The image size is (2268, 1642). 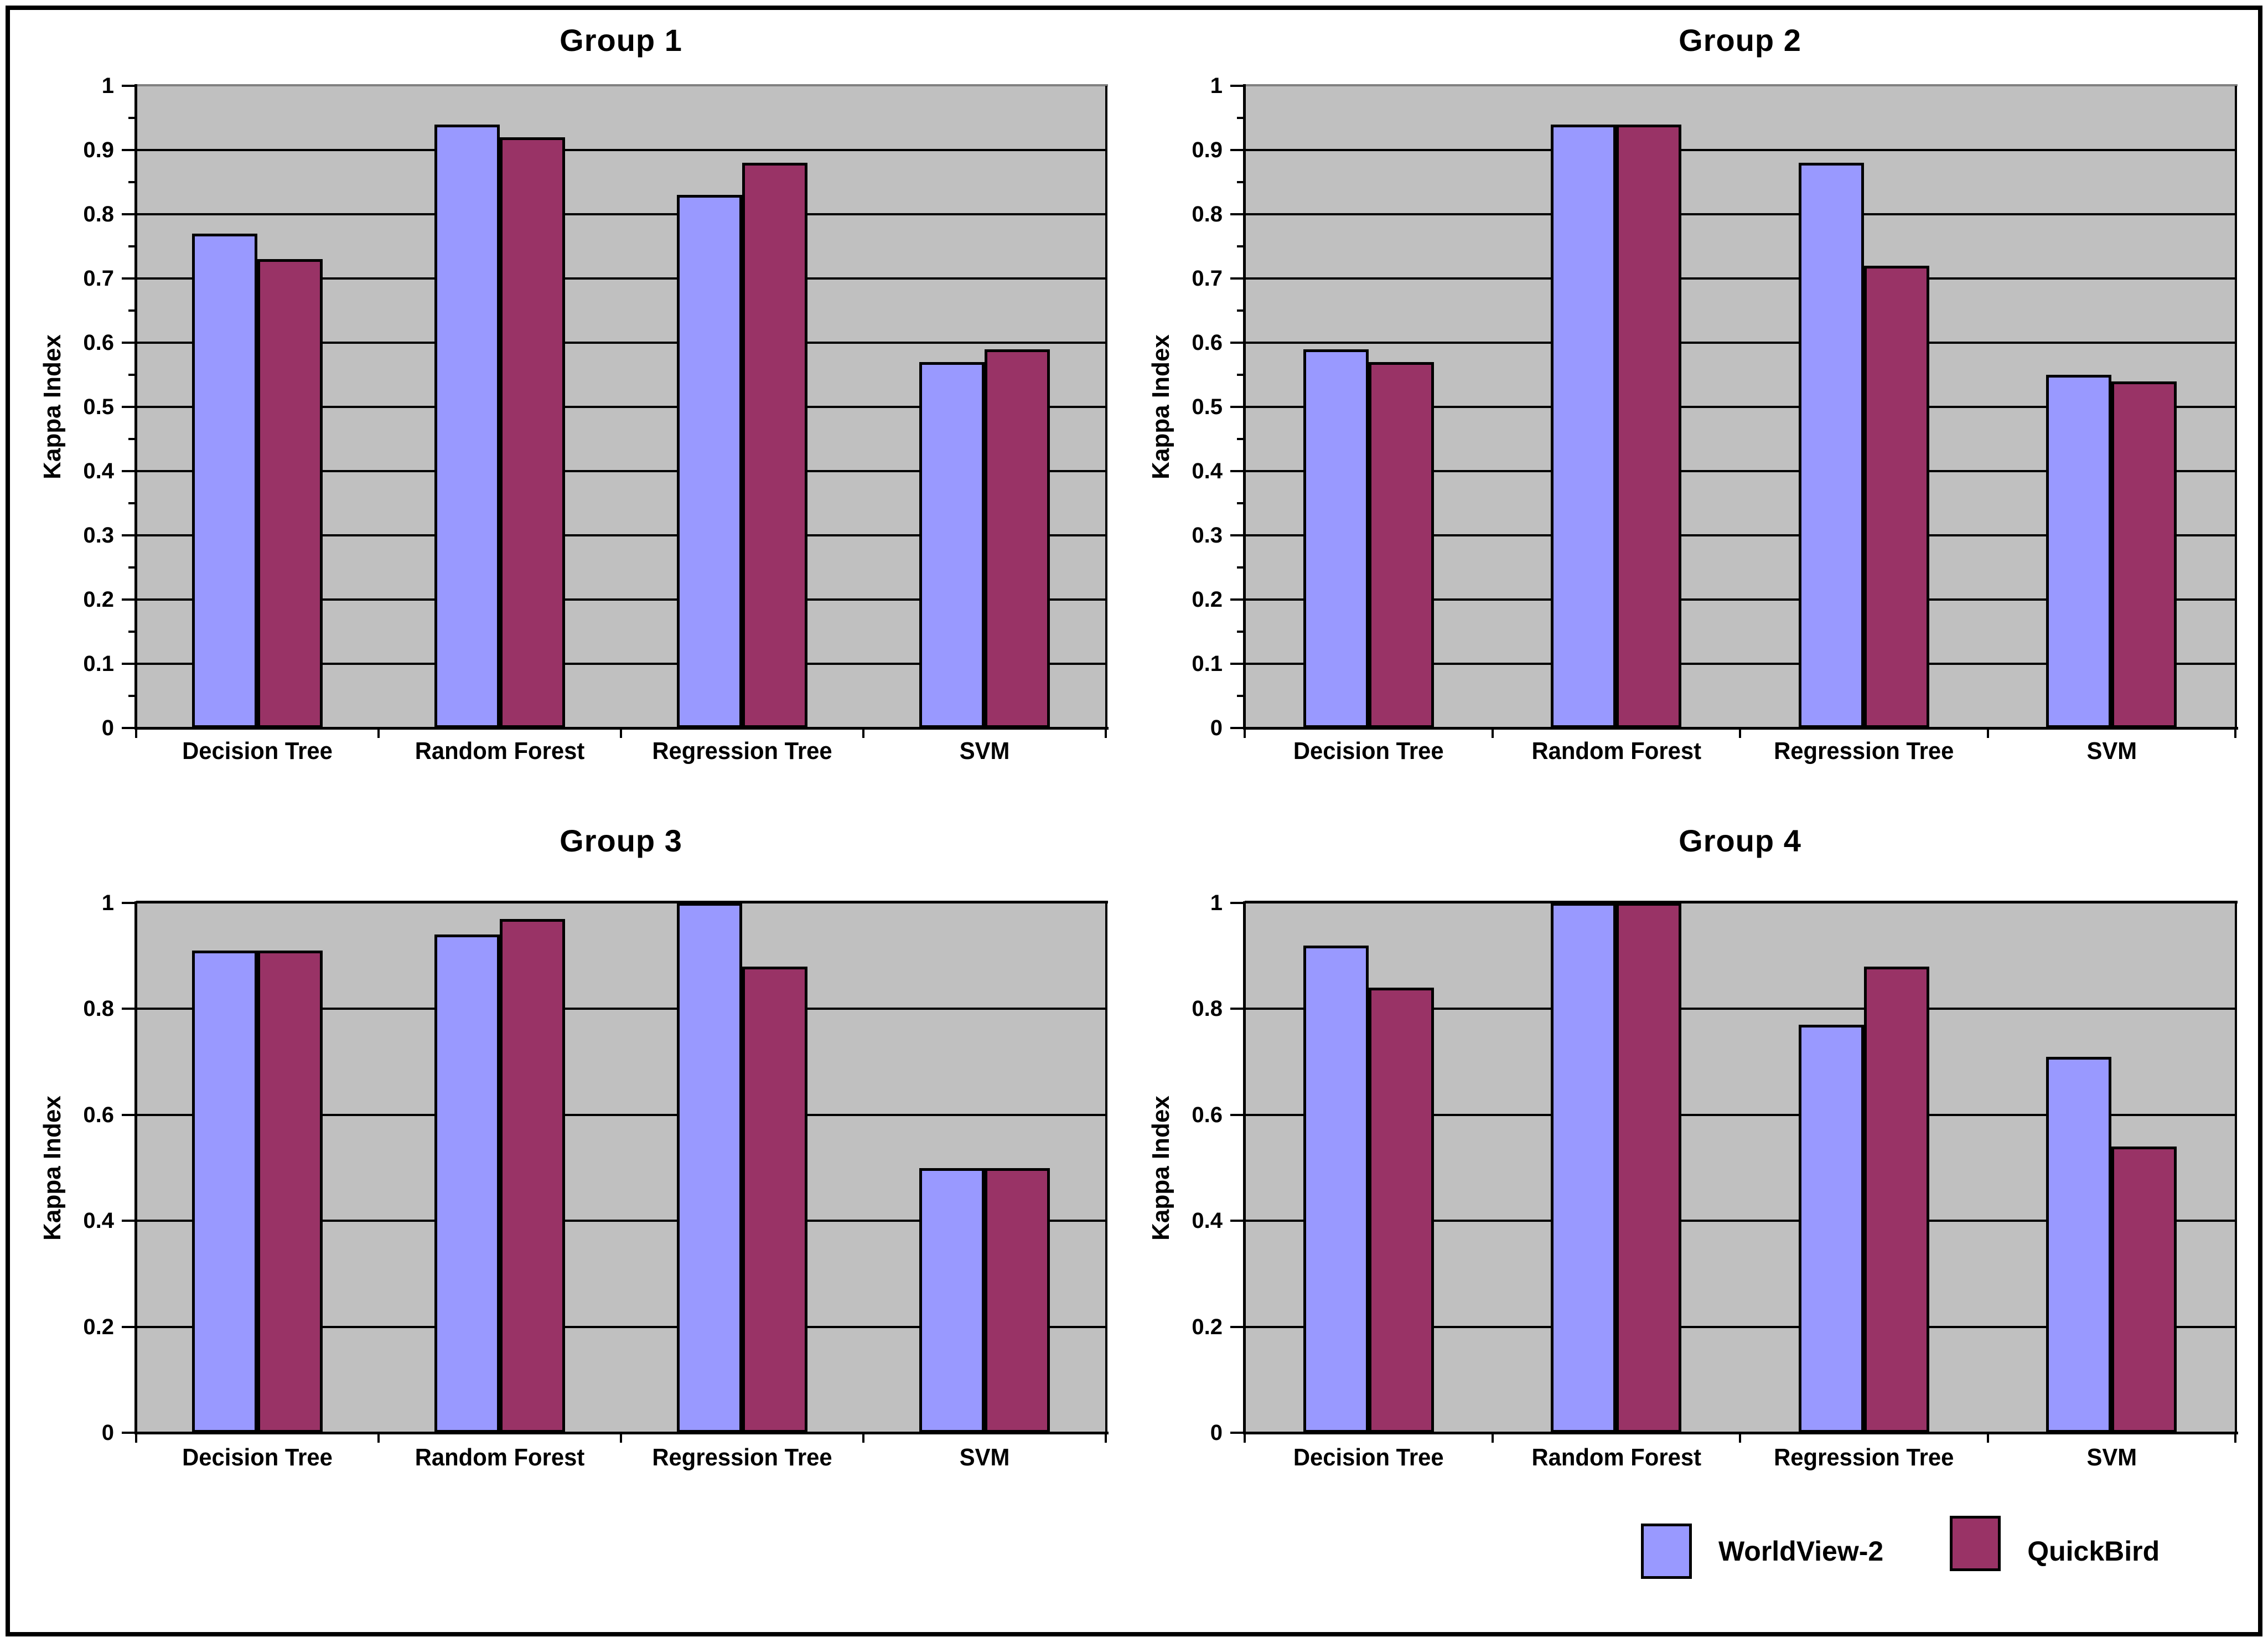 What do you see at coordinates (1740, 840) in the screenshot?
I see `panel-title-group-4: Group 4` at bounding box center [1740, 840].